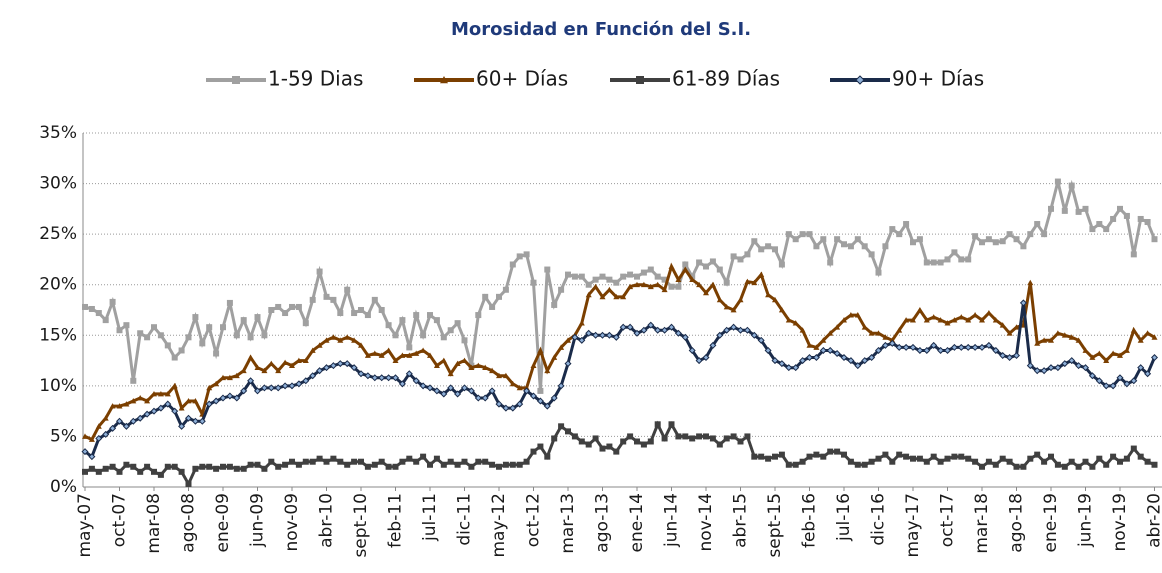 The image size is (1162, 573). What do you see at coordinates (1120, 522) in the screenshot?
I see `x-tick-label: nov-19` at bounding box center [1120, 522].